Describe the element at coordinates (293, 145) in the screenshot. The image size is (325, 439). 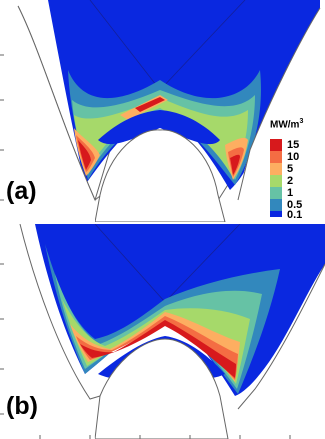
I see `legend-label: 15` at that location.